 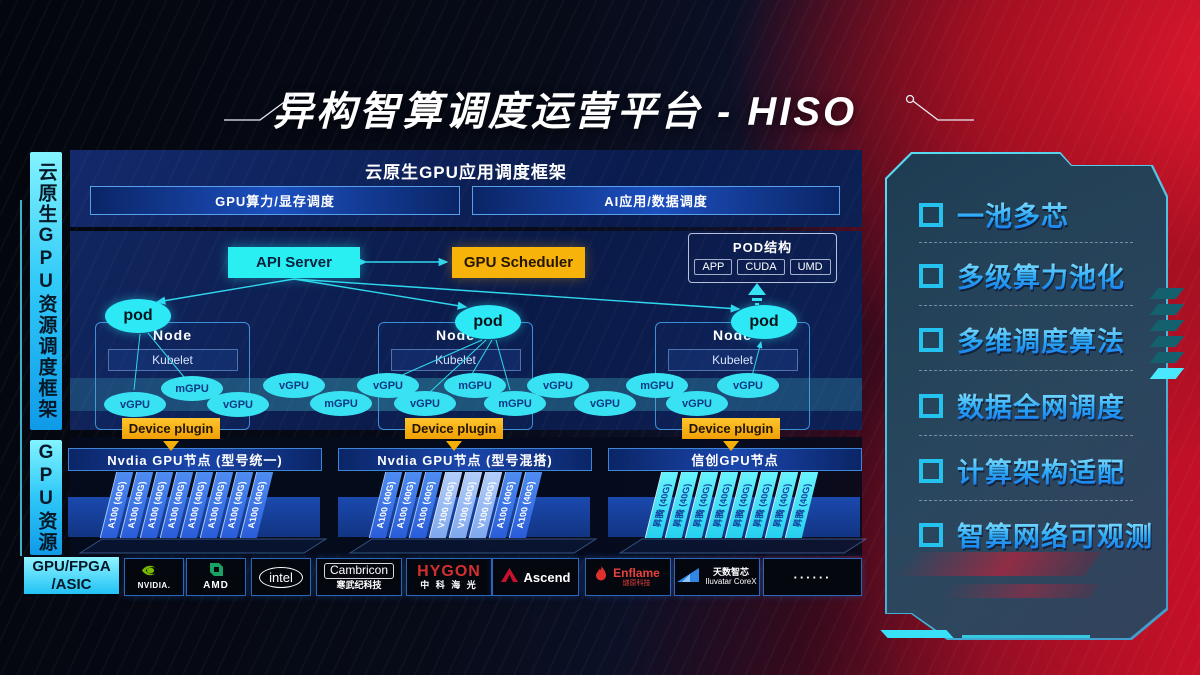 I want to click on feature-label: 数据全网调度, so click(x=1041, y=405).